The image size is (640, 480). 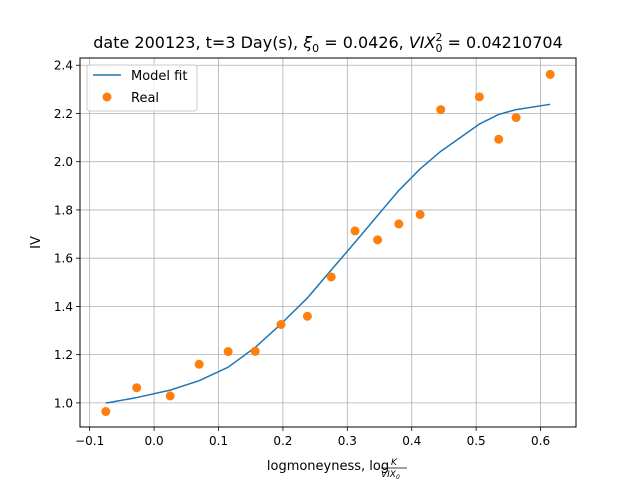 I want to click on title-vix-value: = 0.04210704, so click(x=502, y=42).